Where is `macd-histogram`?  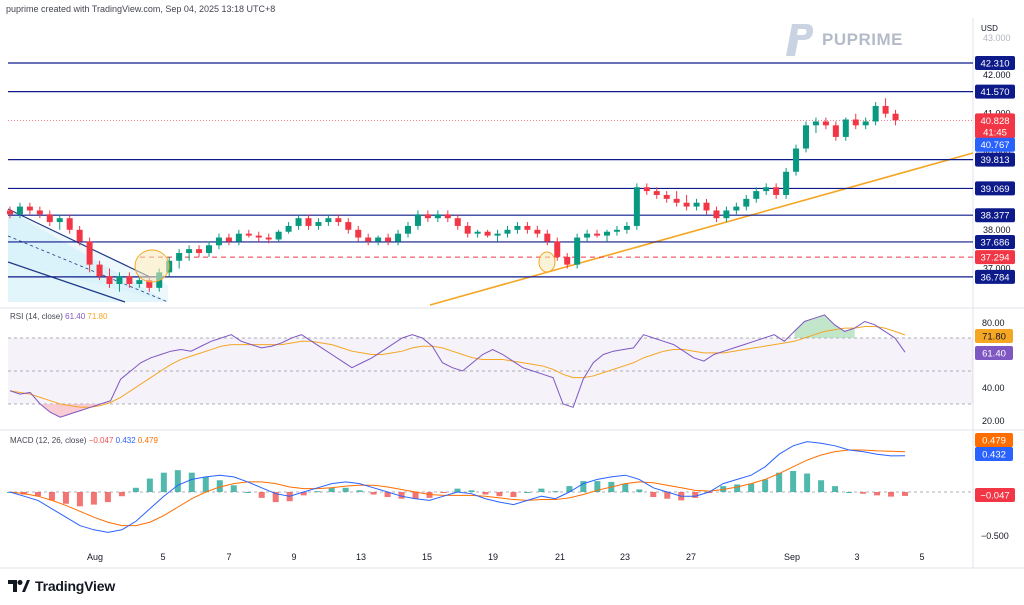
macd-histogram is located at coordinates (457, 488).